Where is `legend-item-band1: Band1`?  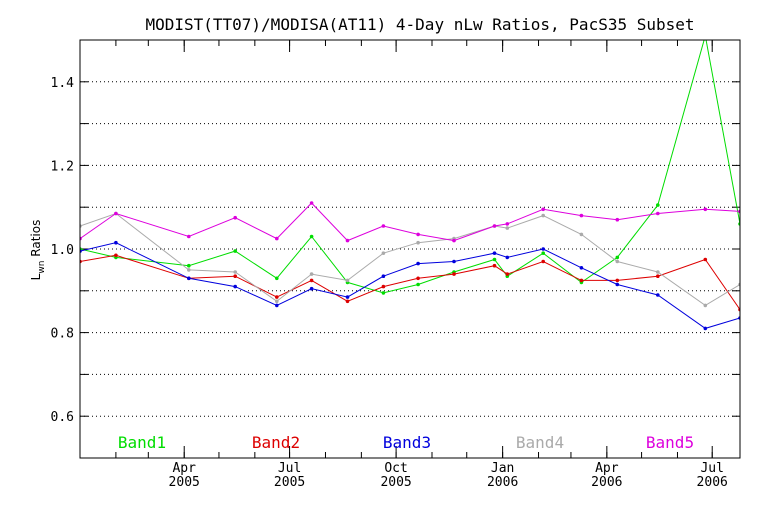
legend-item-band1: Band1 is located at coordinates (142, 442).